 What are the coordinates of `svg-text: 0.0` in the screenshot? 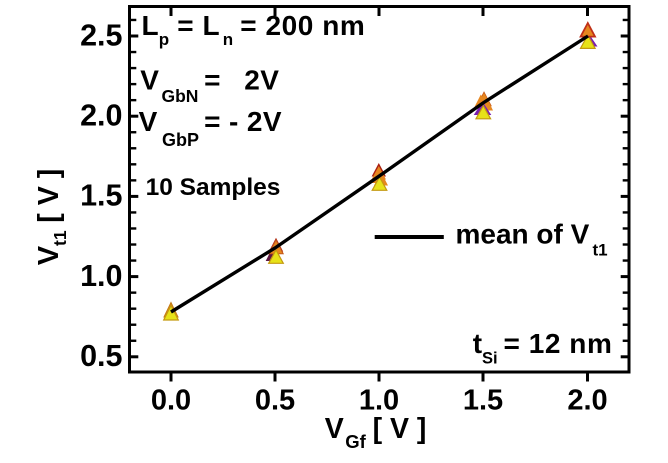 It's located at (171, 401).